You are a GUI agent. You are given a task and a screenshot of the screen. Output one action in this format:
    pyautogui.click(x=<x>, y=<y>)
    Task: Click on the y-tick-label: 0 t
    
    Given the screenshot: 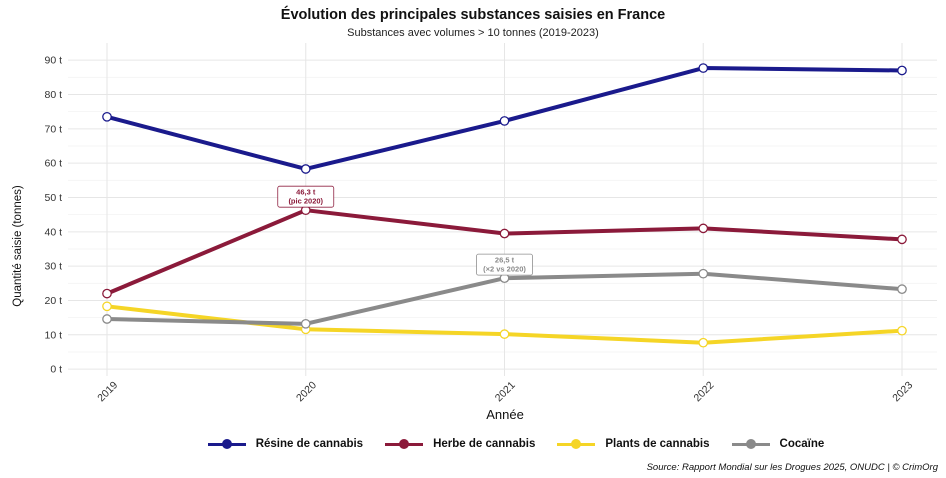 What is the action you would take?
    pyautogui.click(x=56, y=370)
    